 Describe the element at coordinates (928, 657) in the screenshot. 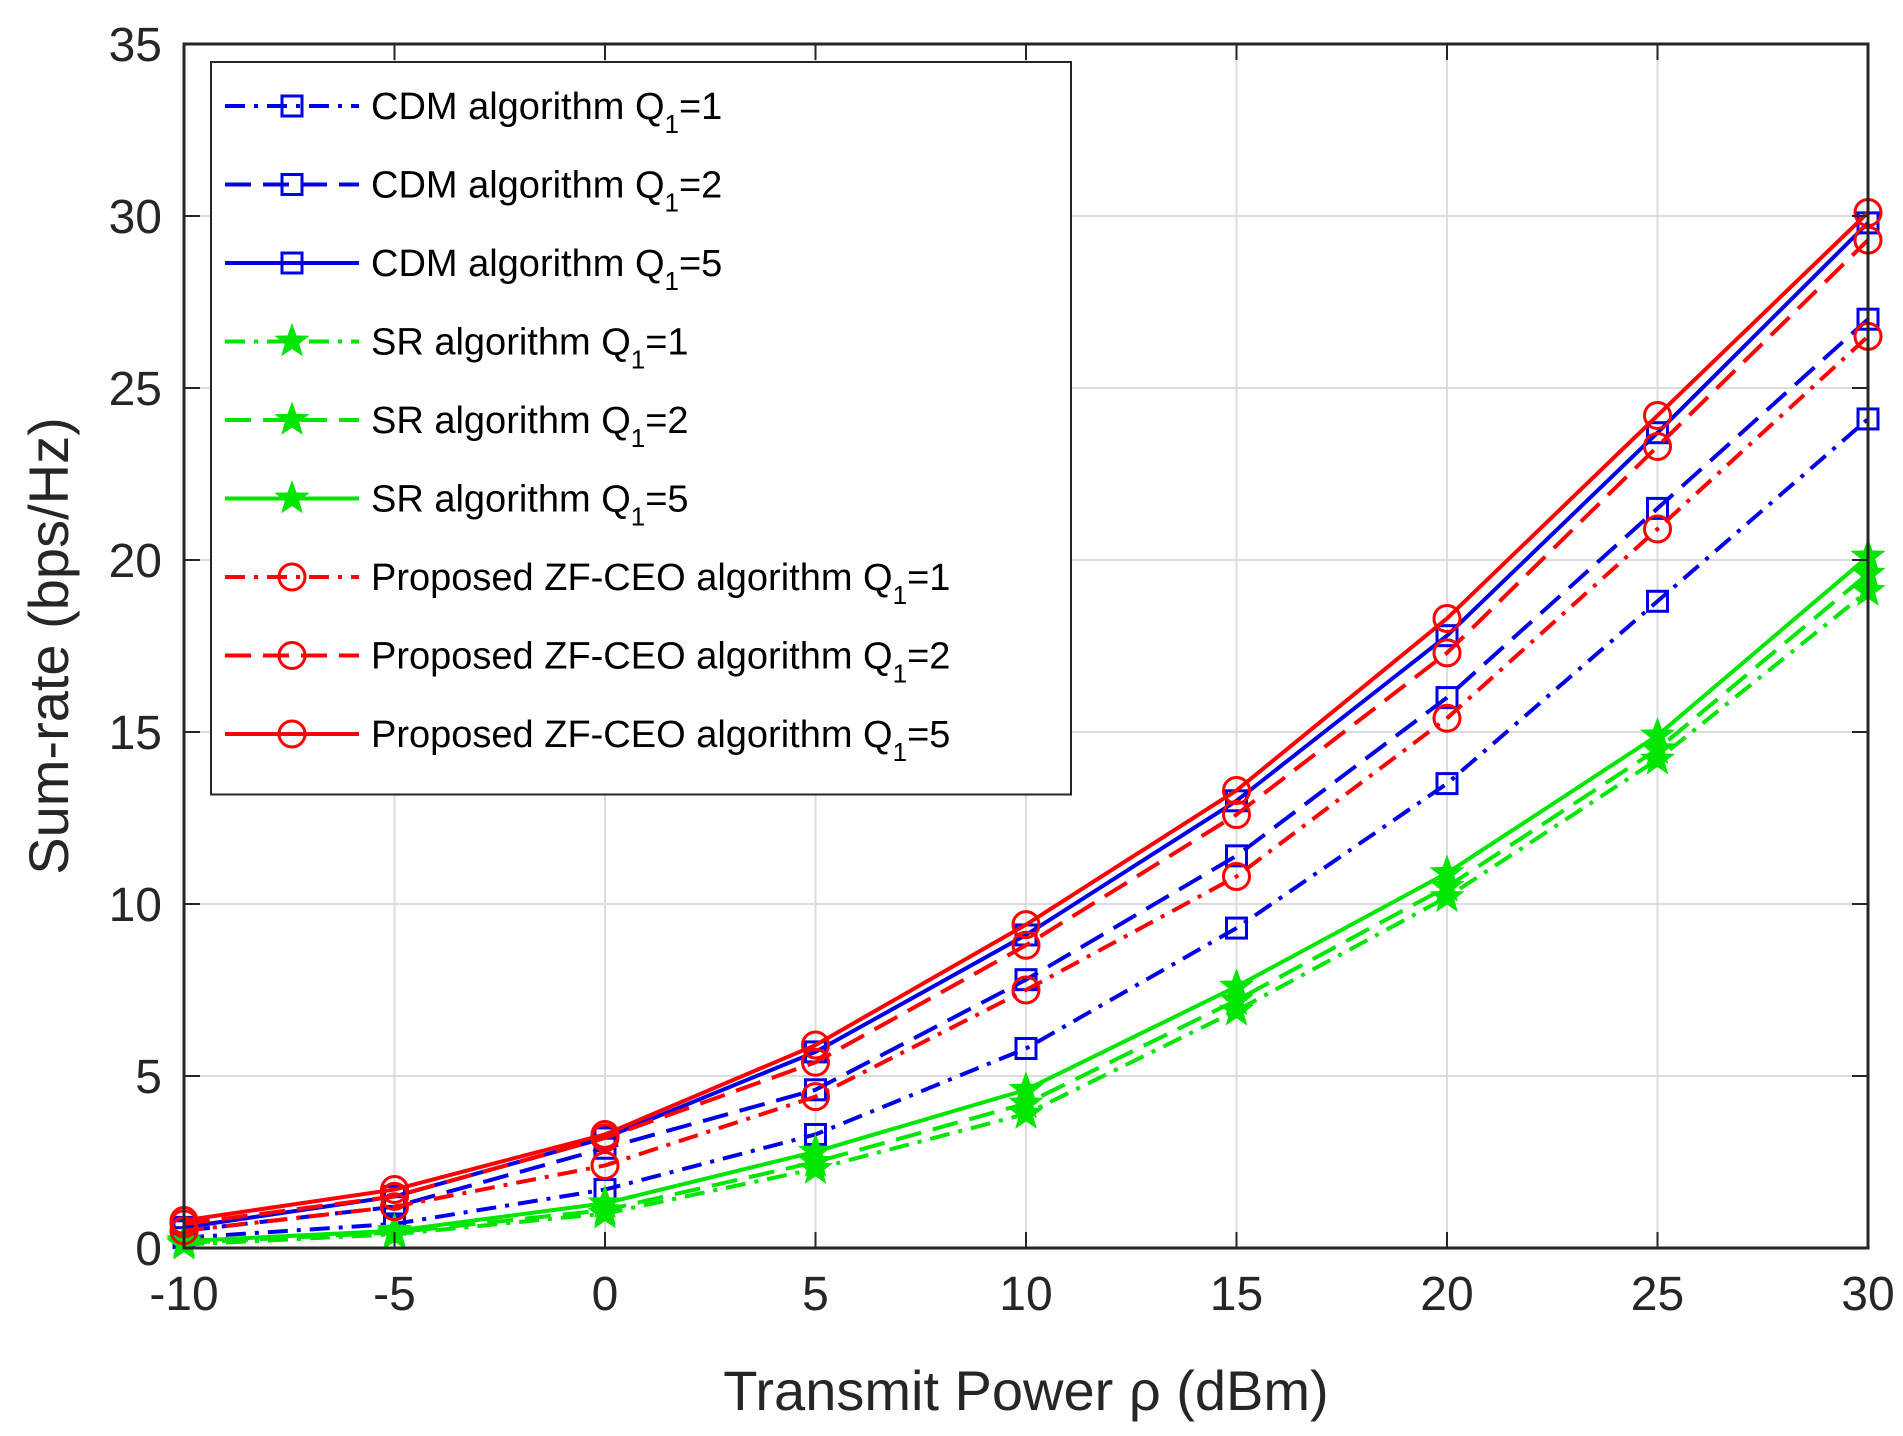

I see `legend-label-tail: =2` at that location.